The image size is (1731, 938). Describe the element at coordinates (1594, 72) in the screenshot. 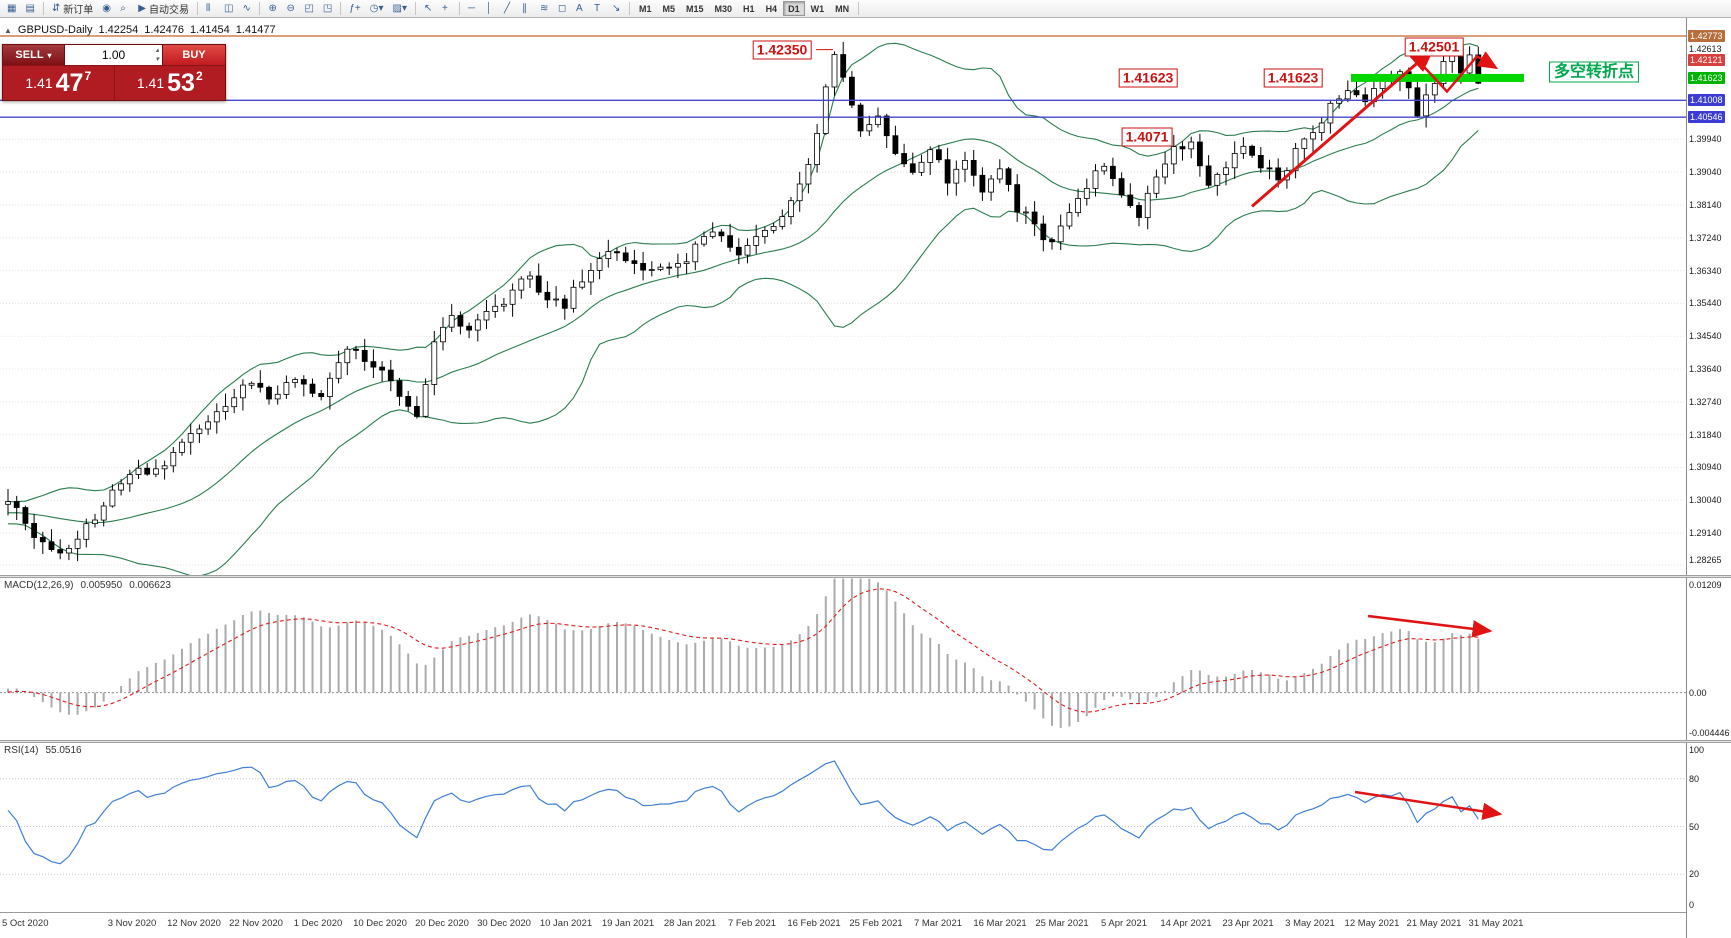

I see `turning-point-label: 多空转折点` at that location.